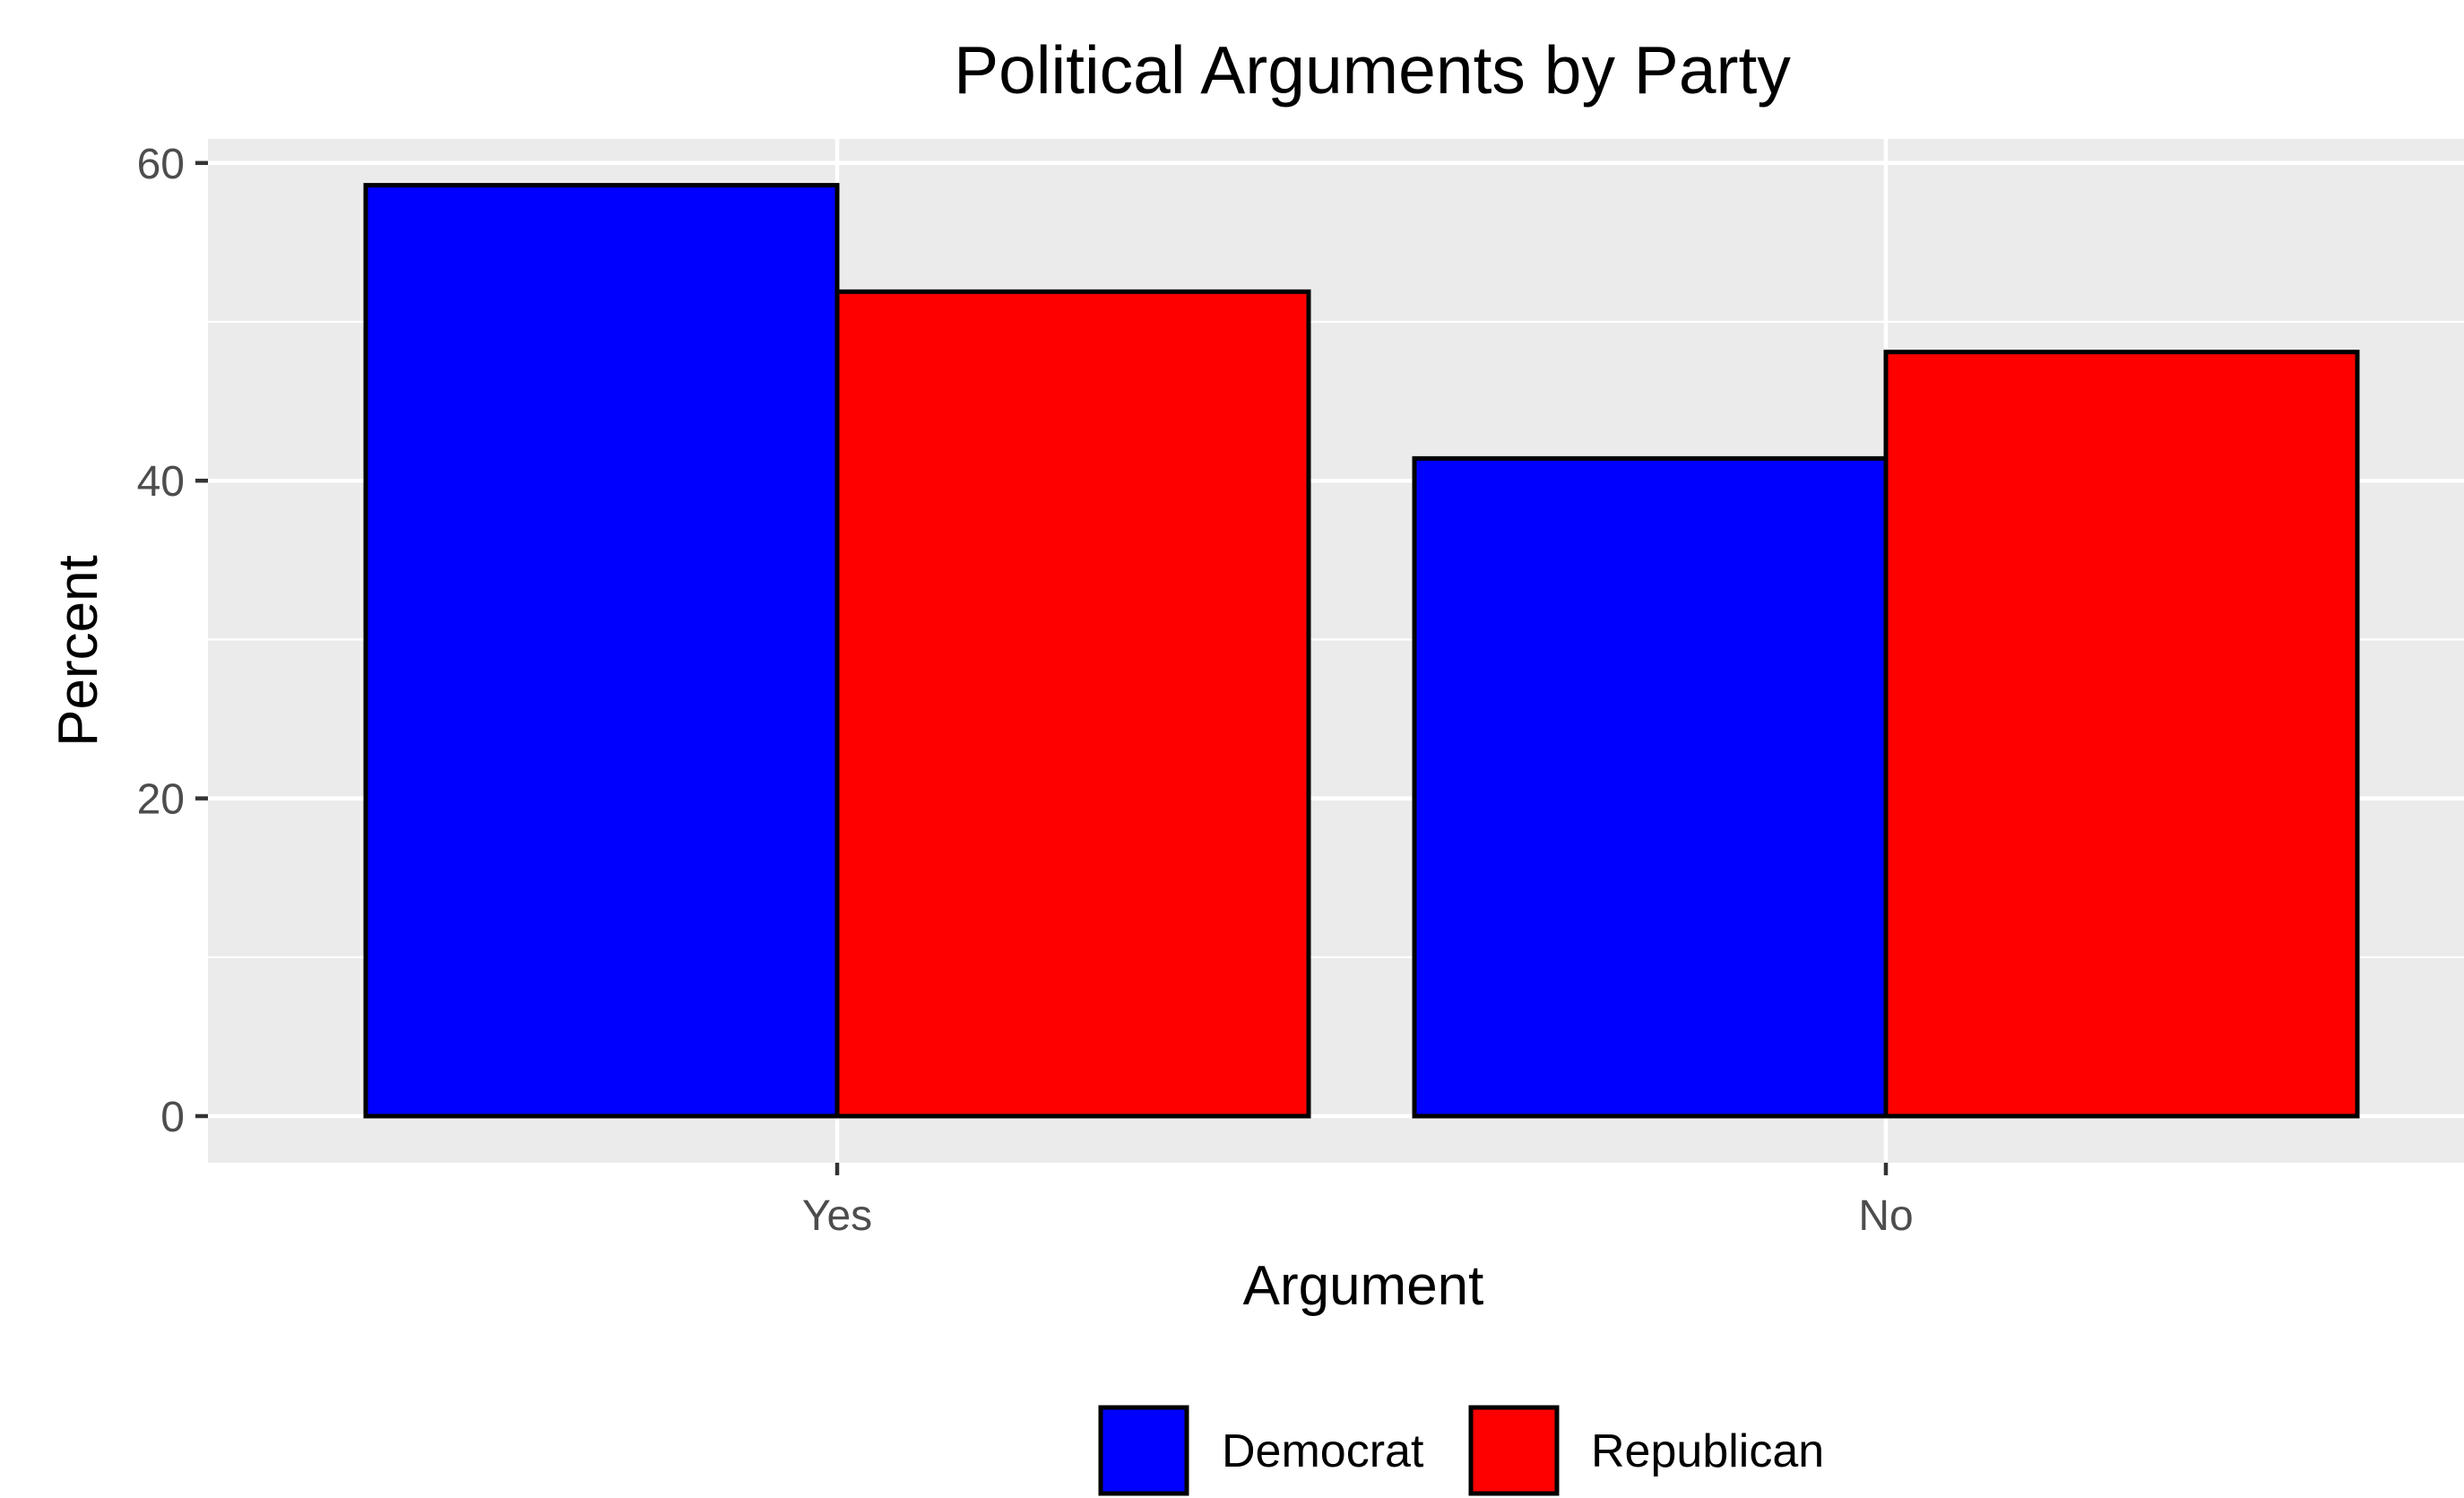  I want to click on bar-republican-yes, so click(1073, 704).